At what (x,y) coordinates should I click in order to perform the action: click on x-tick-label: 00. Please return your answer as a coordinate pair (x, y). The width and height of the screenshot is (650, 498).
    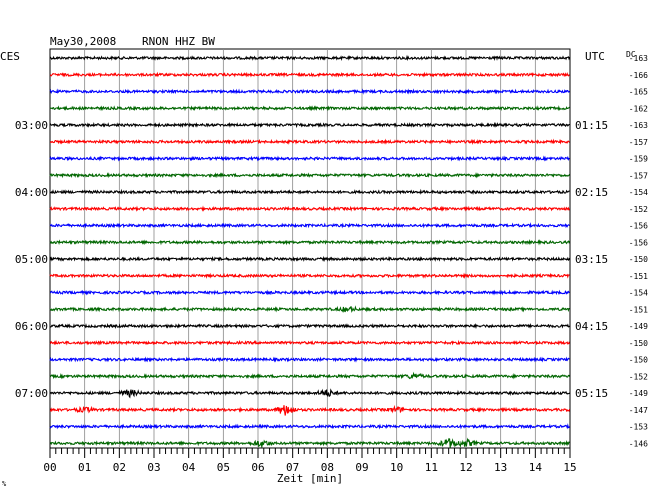
    Looking at the image, I should click on (49, 467).